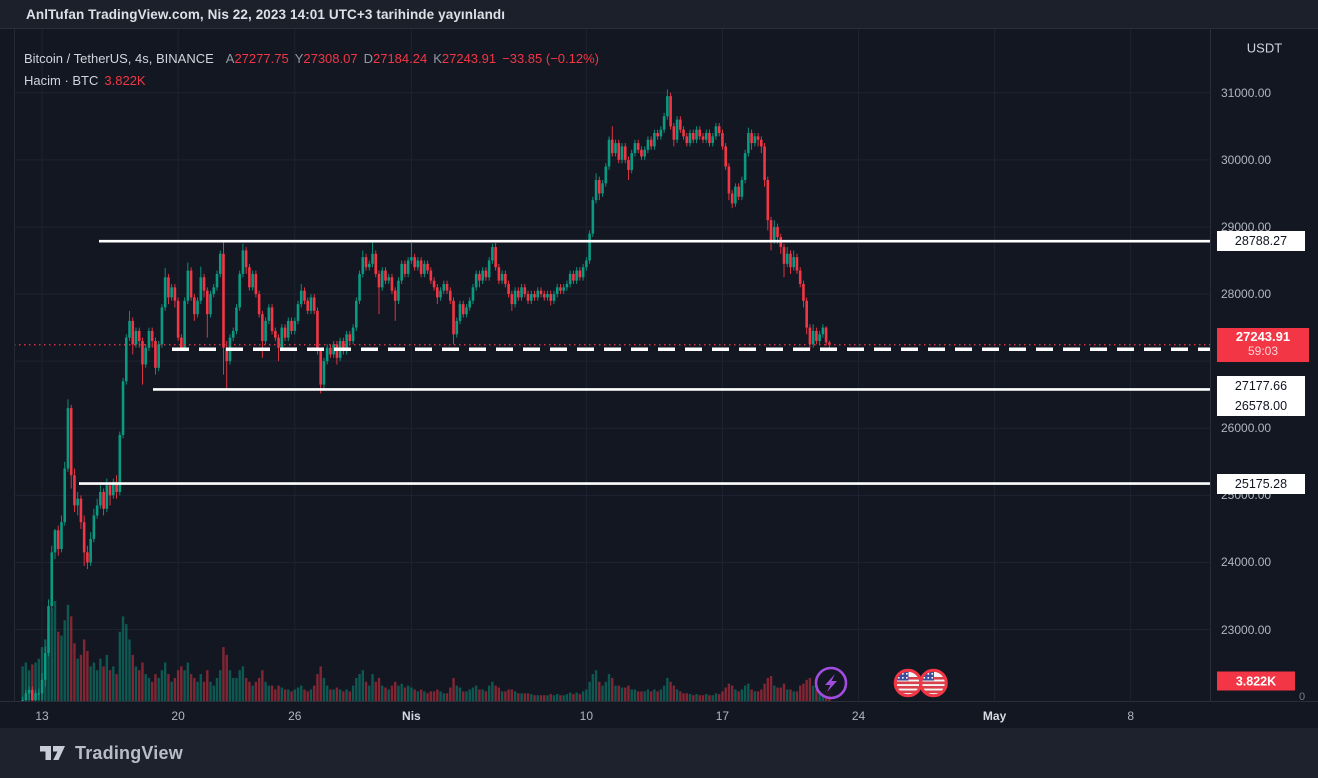 The height and width of the screenshot is (778, 1318). I want to click on time-tick-20: 20, so click(178, 715).